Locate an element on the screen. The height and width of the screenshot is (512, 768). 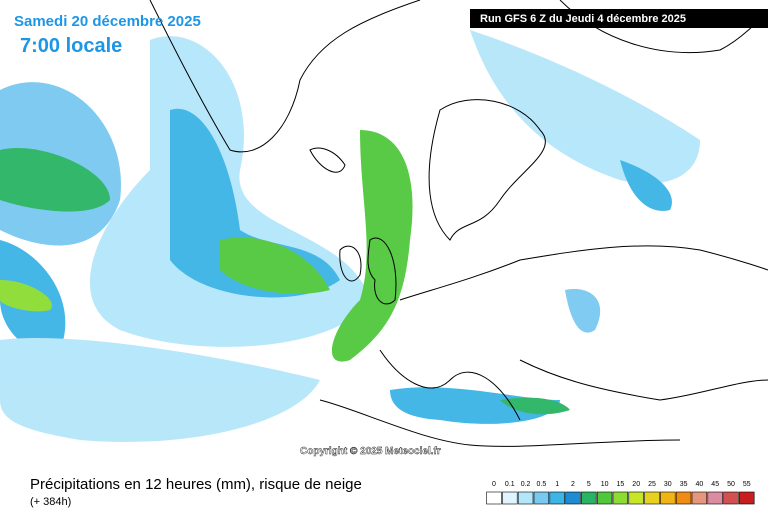
legend-label: 0.1 is located at coordinates (510, 484).